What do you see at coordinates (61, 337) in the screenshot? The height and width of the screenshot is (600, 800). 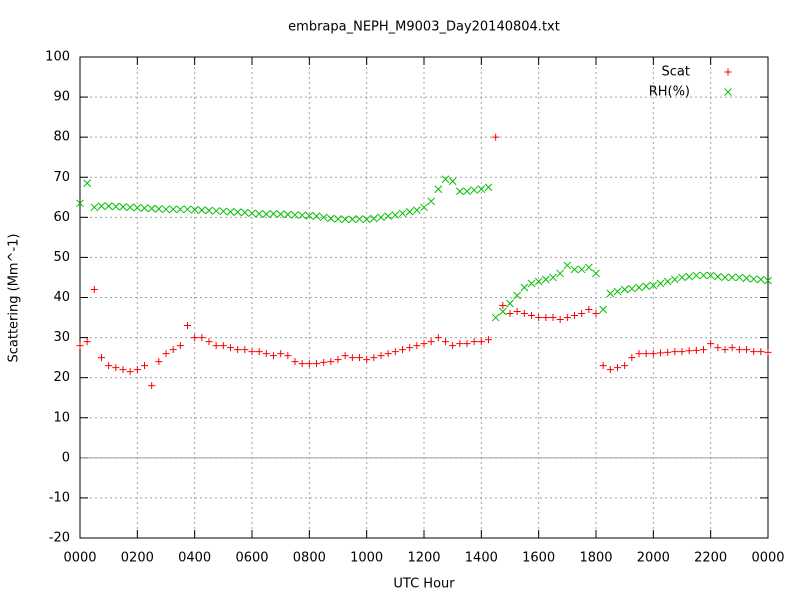 I see `y-tick-label: 30` at bounding box center [61, 337].